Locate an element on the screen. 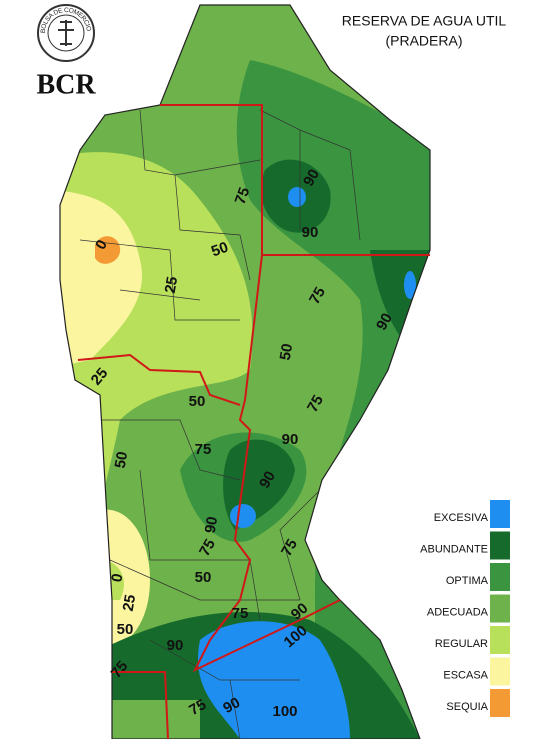  subtitle: (PRADERA) is located at coordinates (423, 41).